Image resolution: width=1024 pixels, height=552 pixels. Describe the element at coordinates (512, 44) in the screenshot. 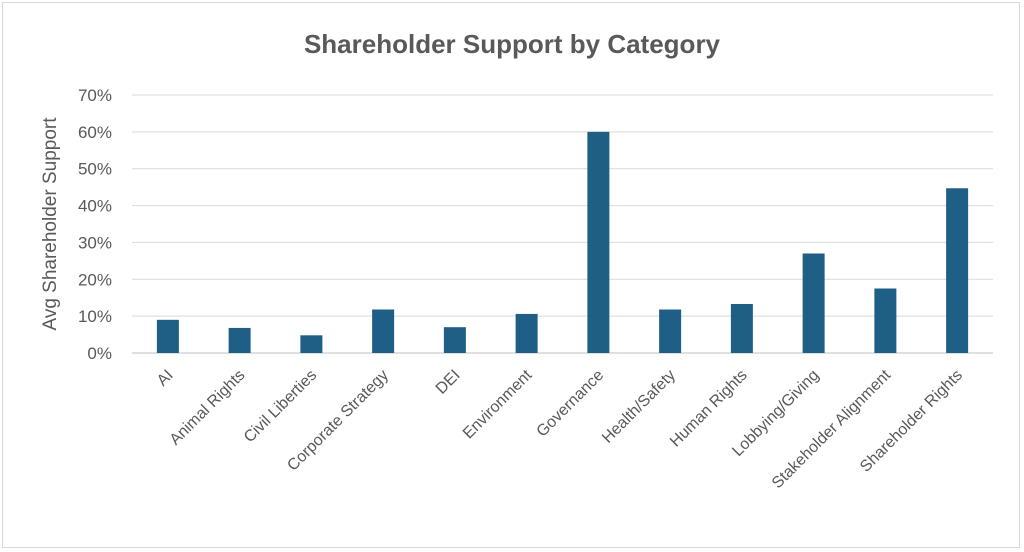

I see `chart-title: Shareholder Support by Category` at that location.